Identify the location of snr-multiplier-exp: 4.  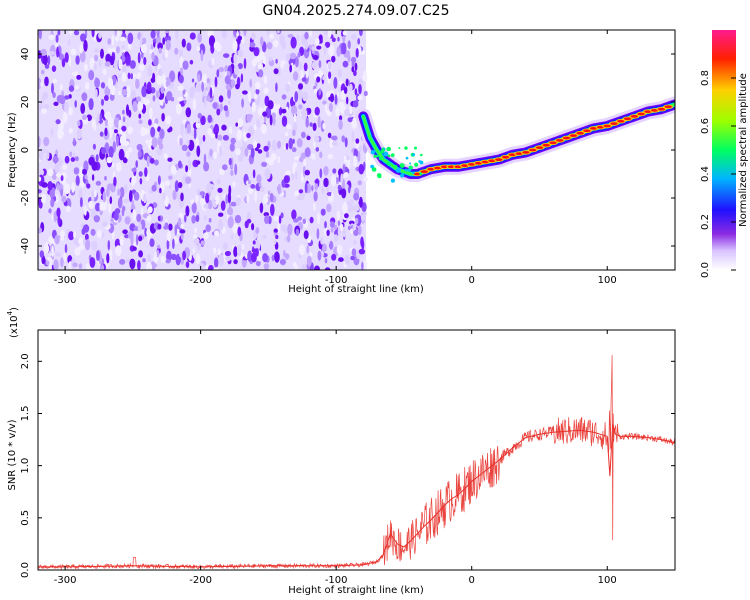
(10, 312).